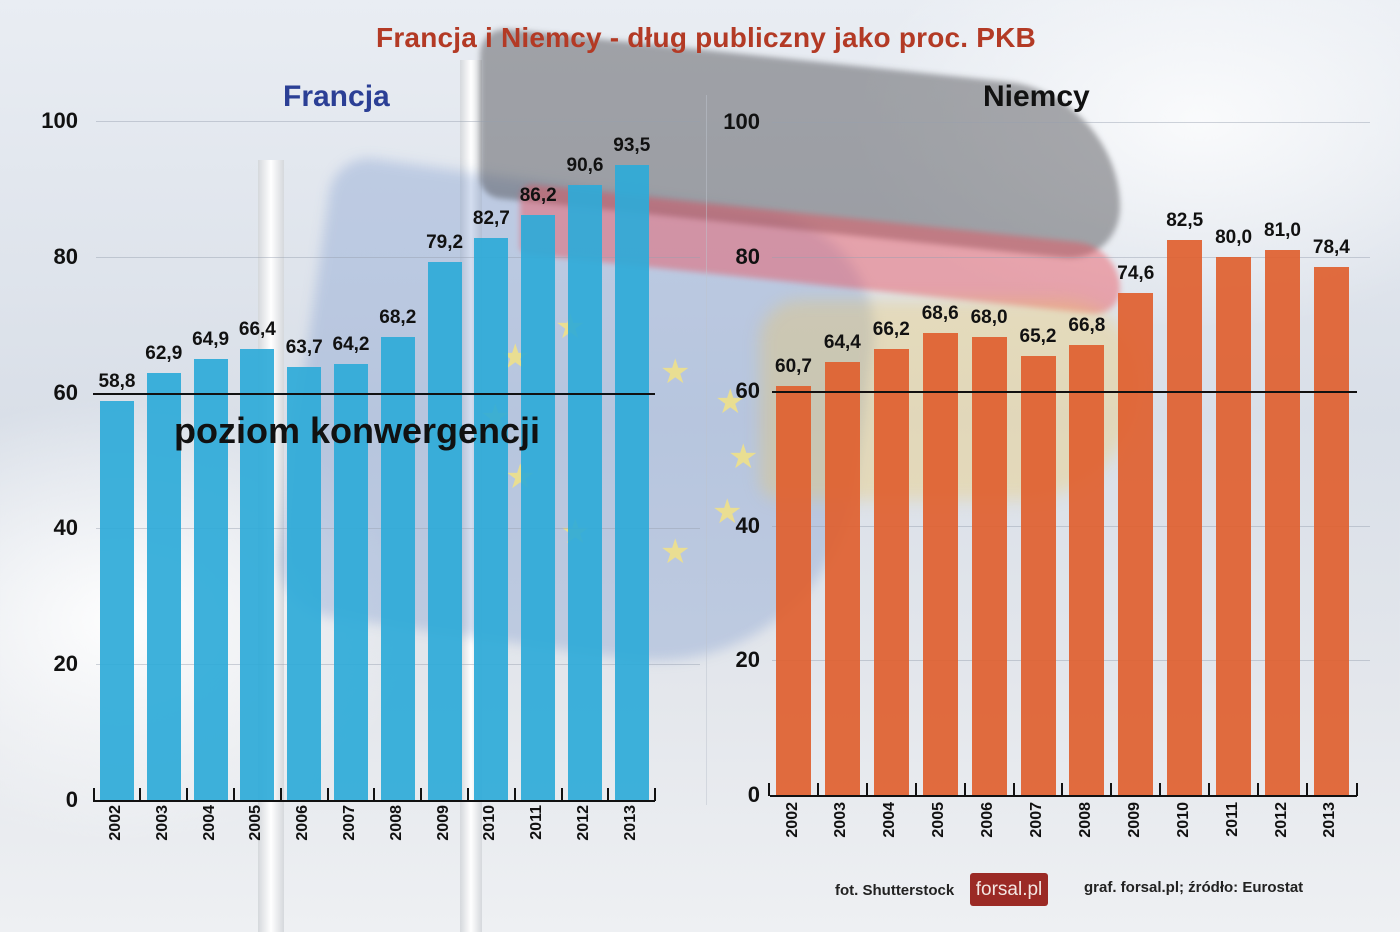 The height and width of the screenshot is (932, 1400). What do you see at coordinates (989, 318) in the screenshot?
I see `value-label: 68,0` at bounding box center [989, 318].